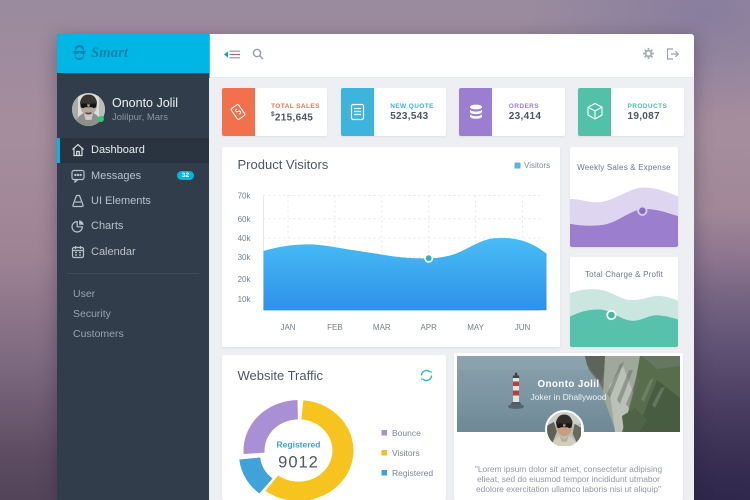 The image size is (750, 500). Describe the element at coordinates (244, 279) in the screenshot. I see `svg-text: 20k` at that location.